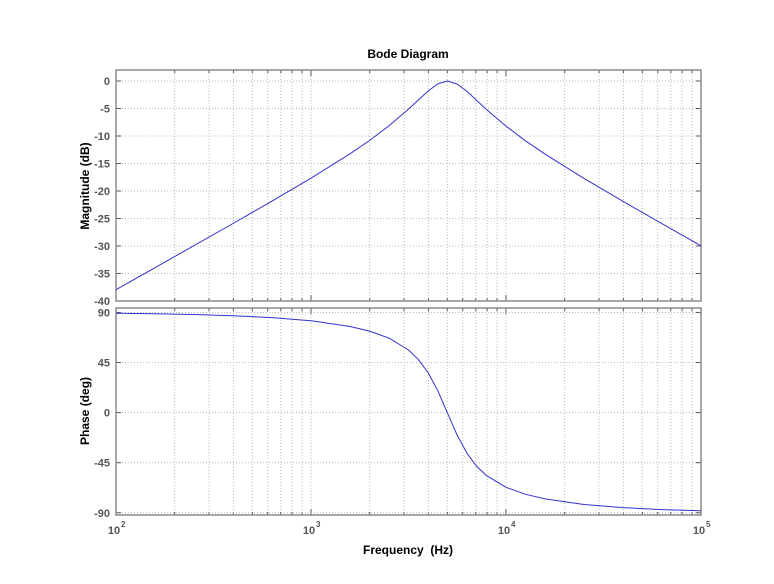 This screenshot has height=584, width=774. Describe the element at coordinates (85, 185) in the screenshot. I see `magnitude-ylabel: Magnitude (dB)` at that location.